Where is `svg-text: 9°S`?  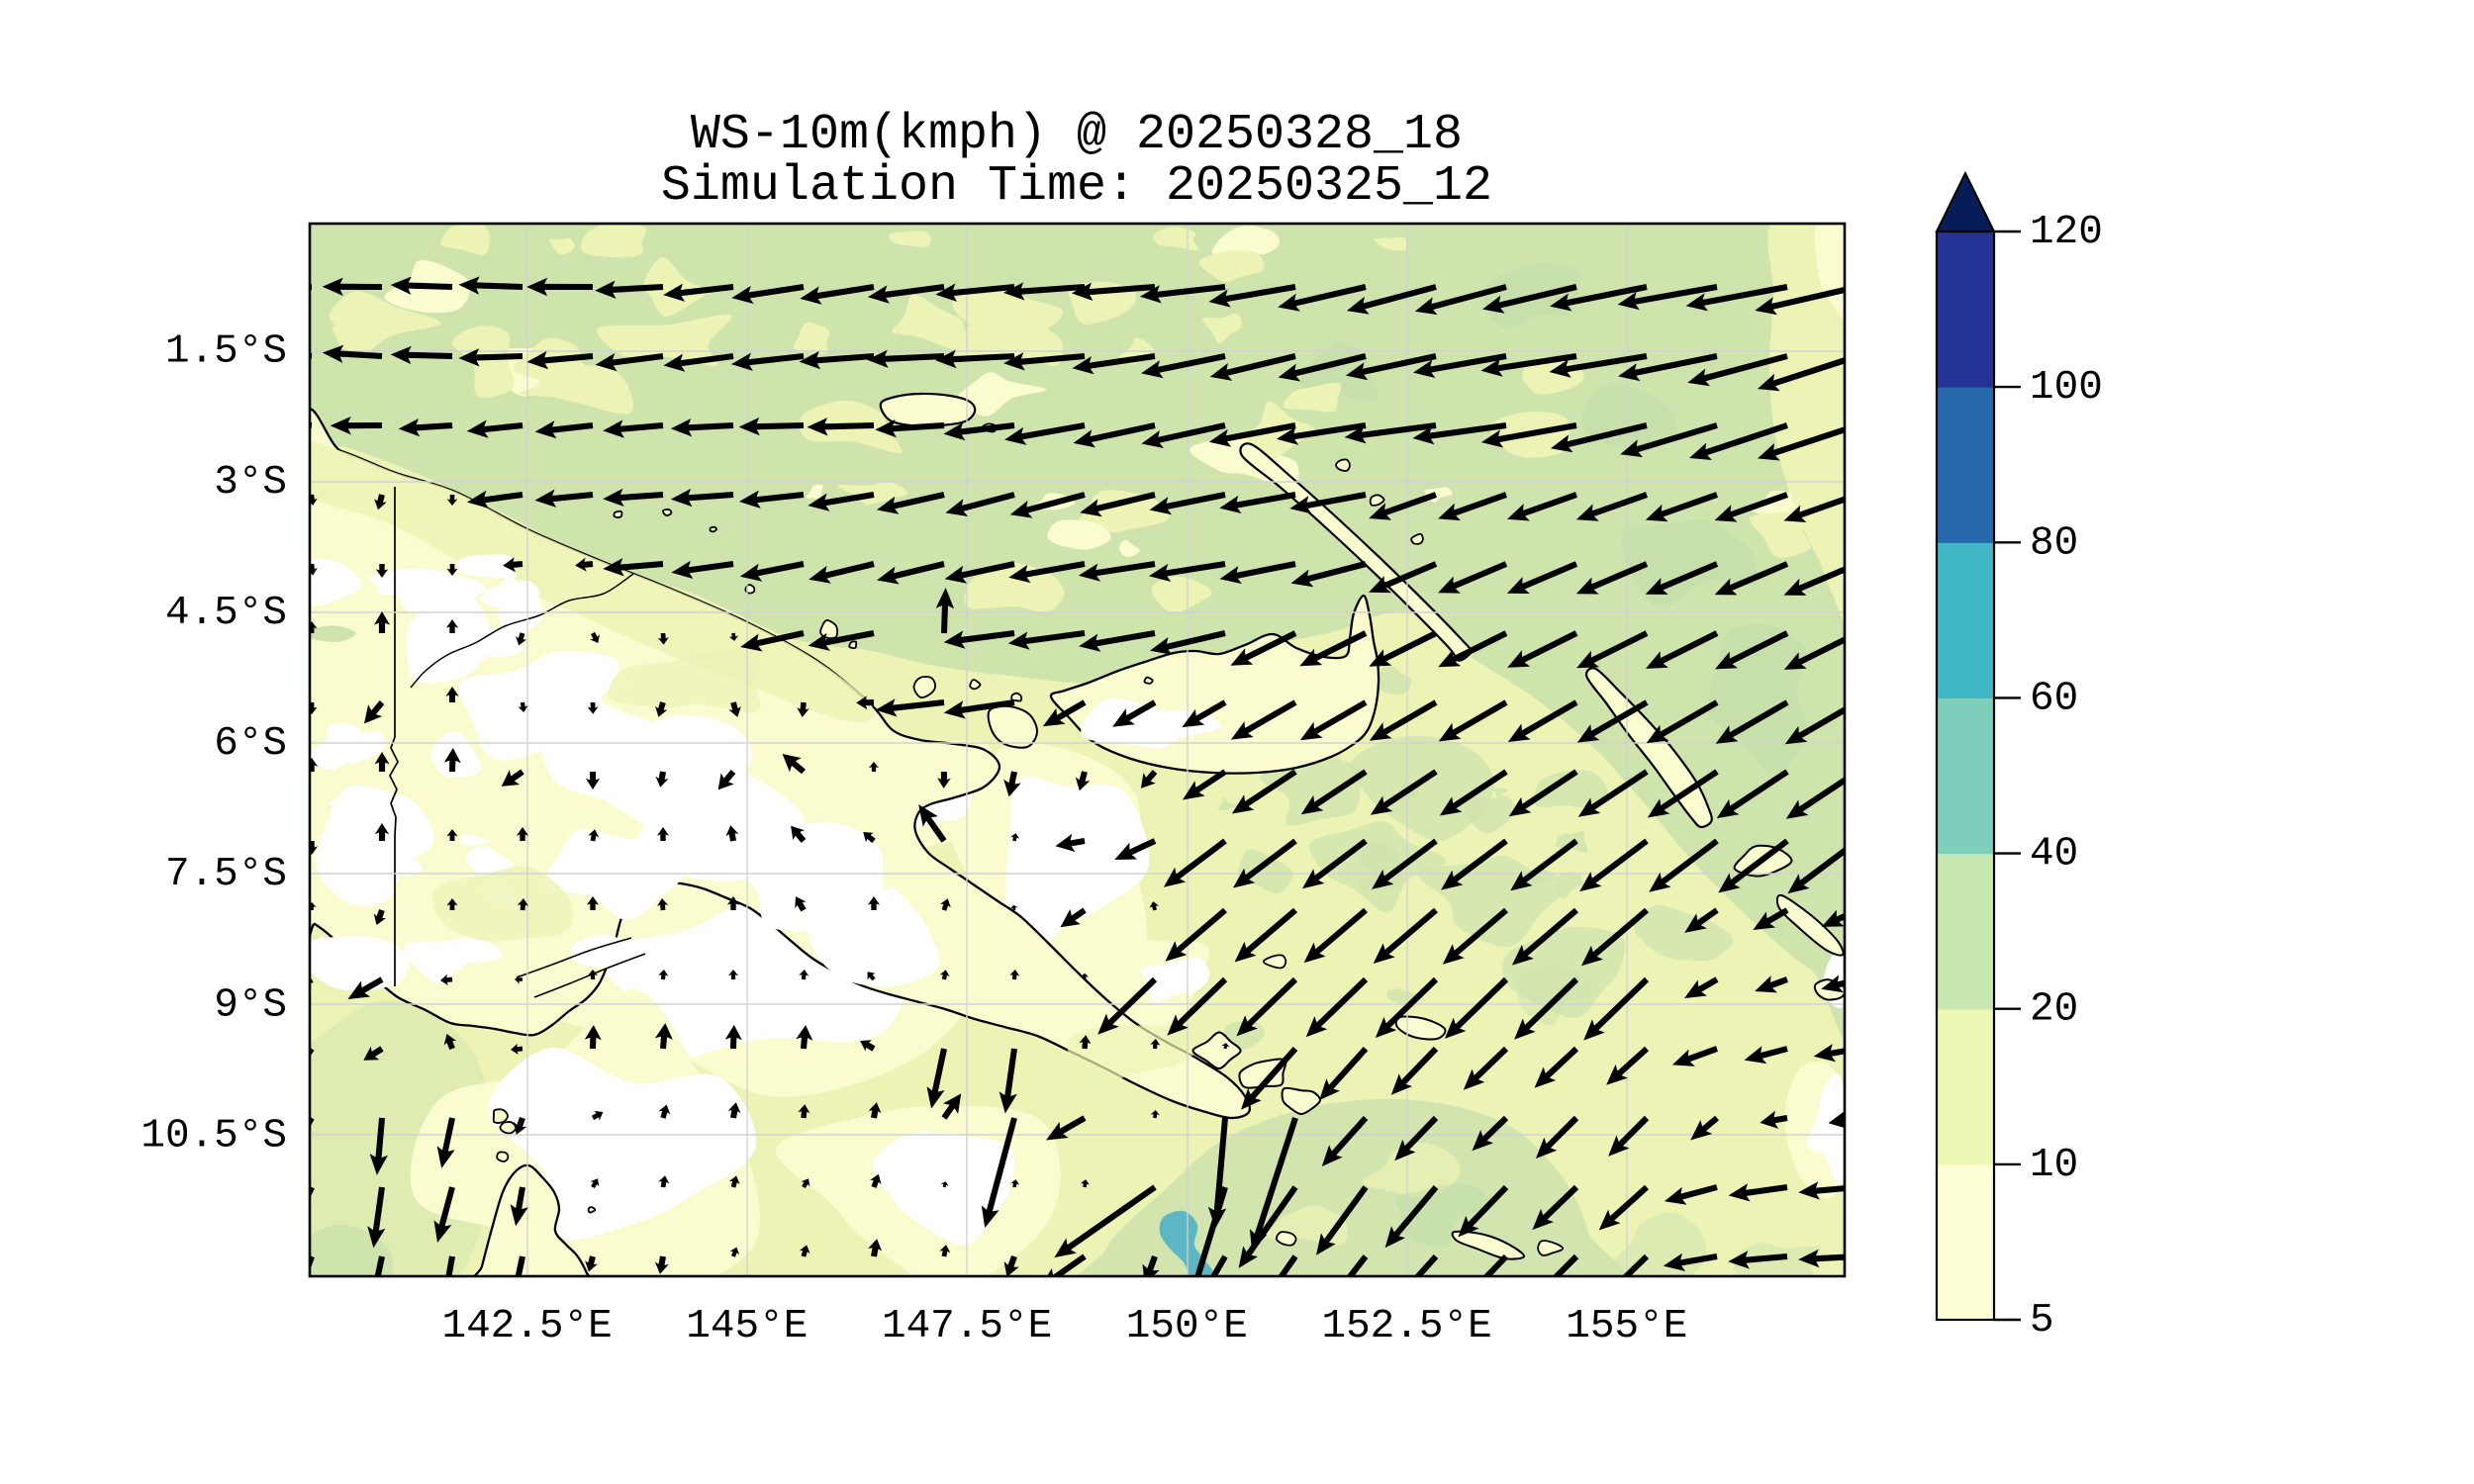 svg-text: 9°S is located at coordinates (251, 1005).